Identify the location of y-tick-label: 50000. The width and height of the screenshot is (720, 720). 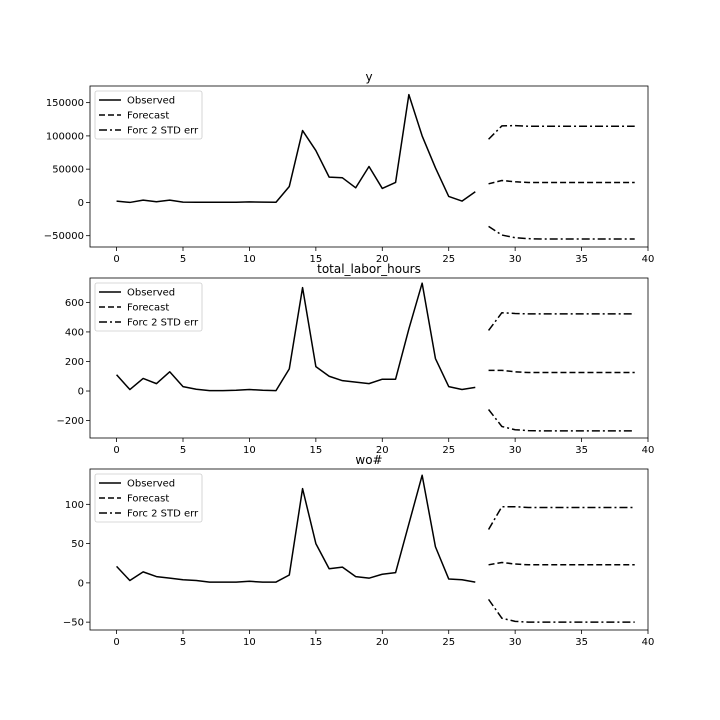
(68, 170).